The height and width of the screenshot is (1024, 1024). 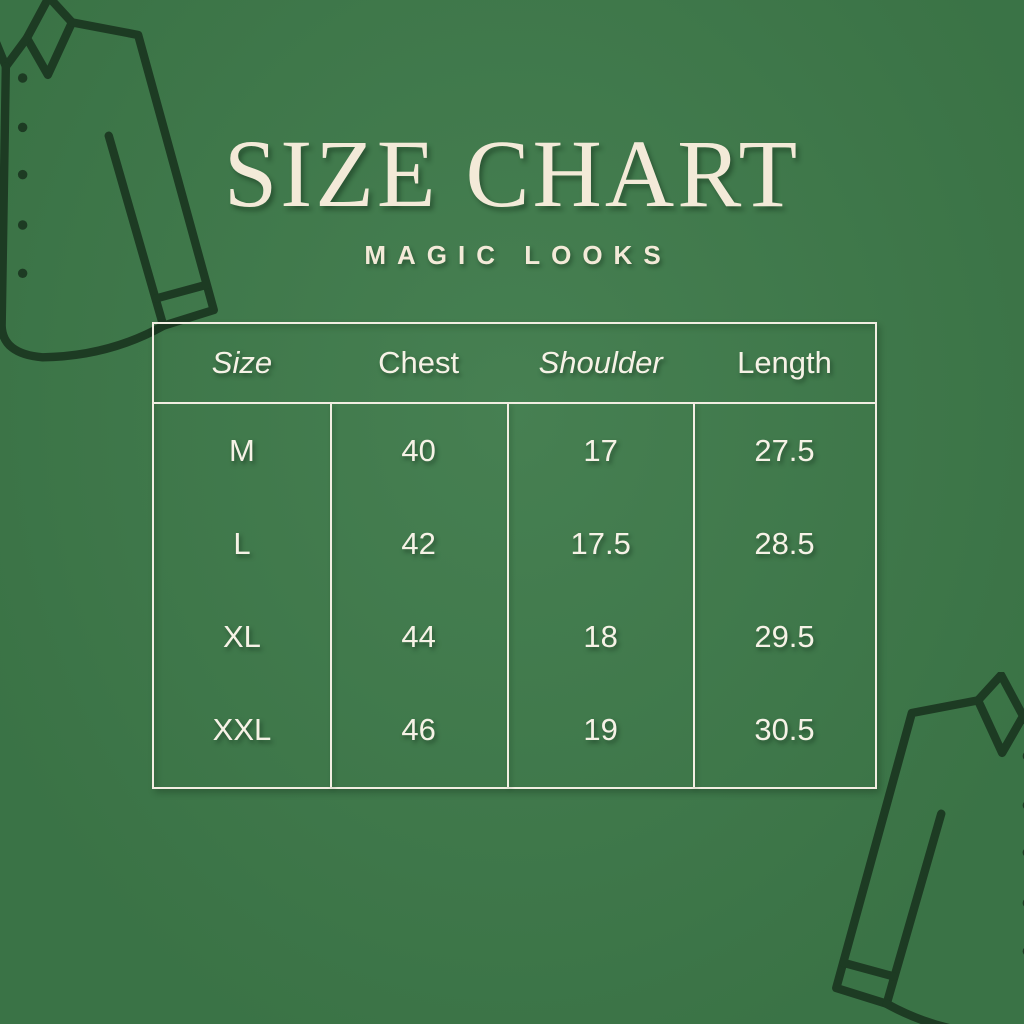 What do you see at coordinates (784, 636) in the screenshot?
I see `cell-length: 29.5` at bounding box center [784, 636].